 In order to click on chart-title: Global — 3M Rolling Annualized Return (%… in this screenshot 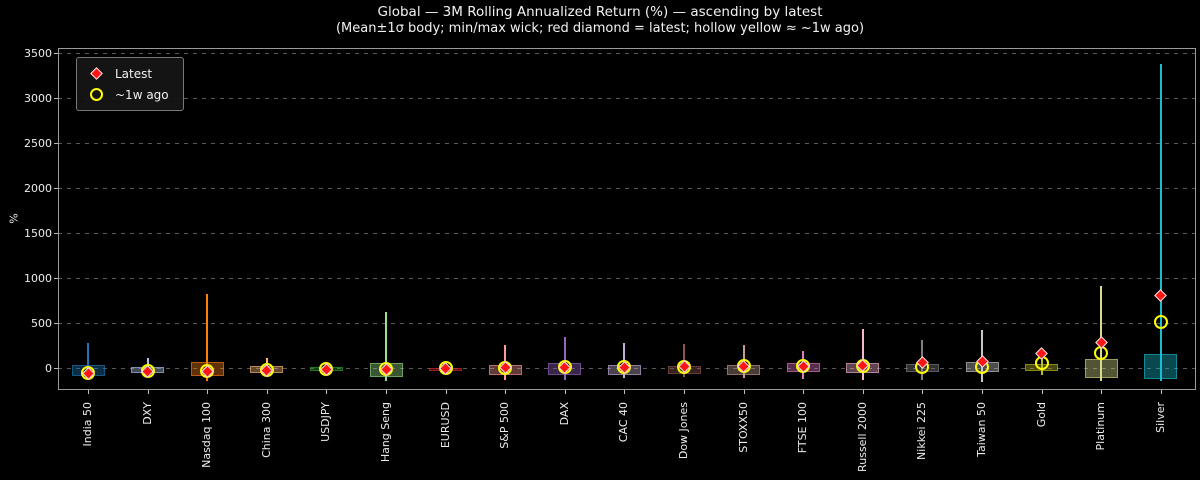, I will do `click(600, 12)`.